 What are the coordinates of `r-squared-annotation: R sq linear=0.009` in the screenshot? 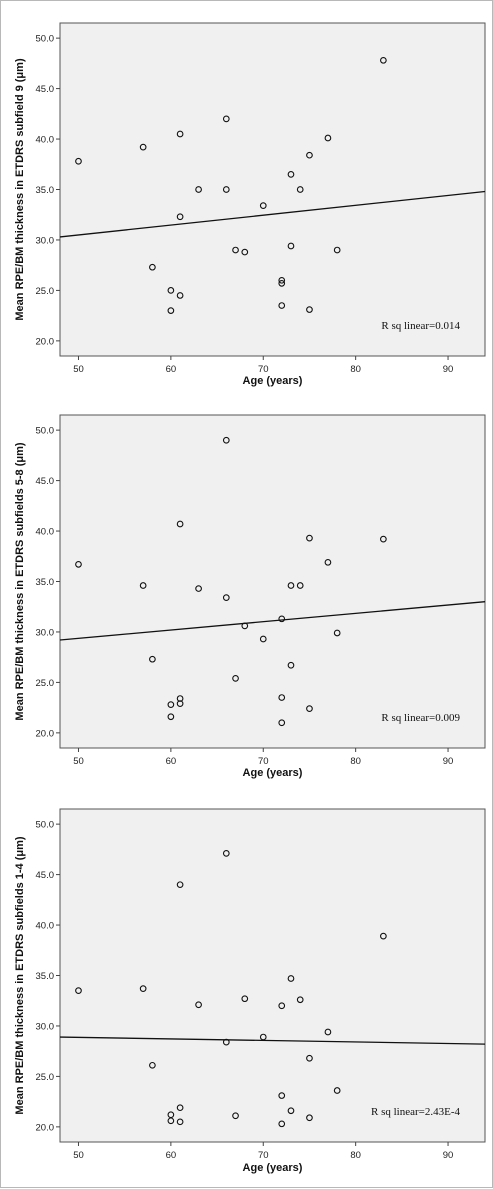 It's located at (420, 718).